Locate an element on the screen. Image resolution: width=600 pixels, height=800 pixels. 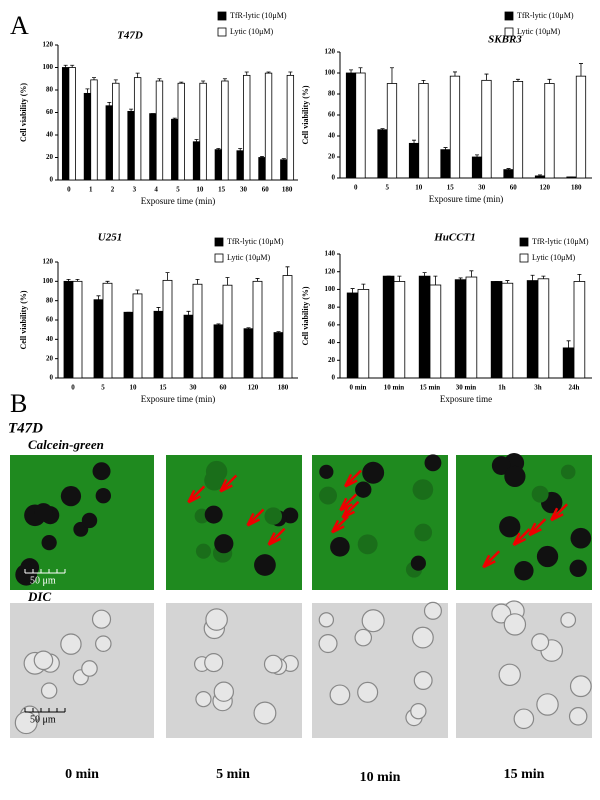
x-tick-label: 5 is located at coordinates (103, 388).